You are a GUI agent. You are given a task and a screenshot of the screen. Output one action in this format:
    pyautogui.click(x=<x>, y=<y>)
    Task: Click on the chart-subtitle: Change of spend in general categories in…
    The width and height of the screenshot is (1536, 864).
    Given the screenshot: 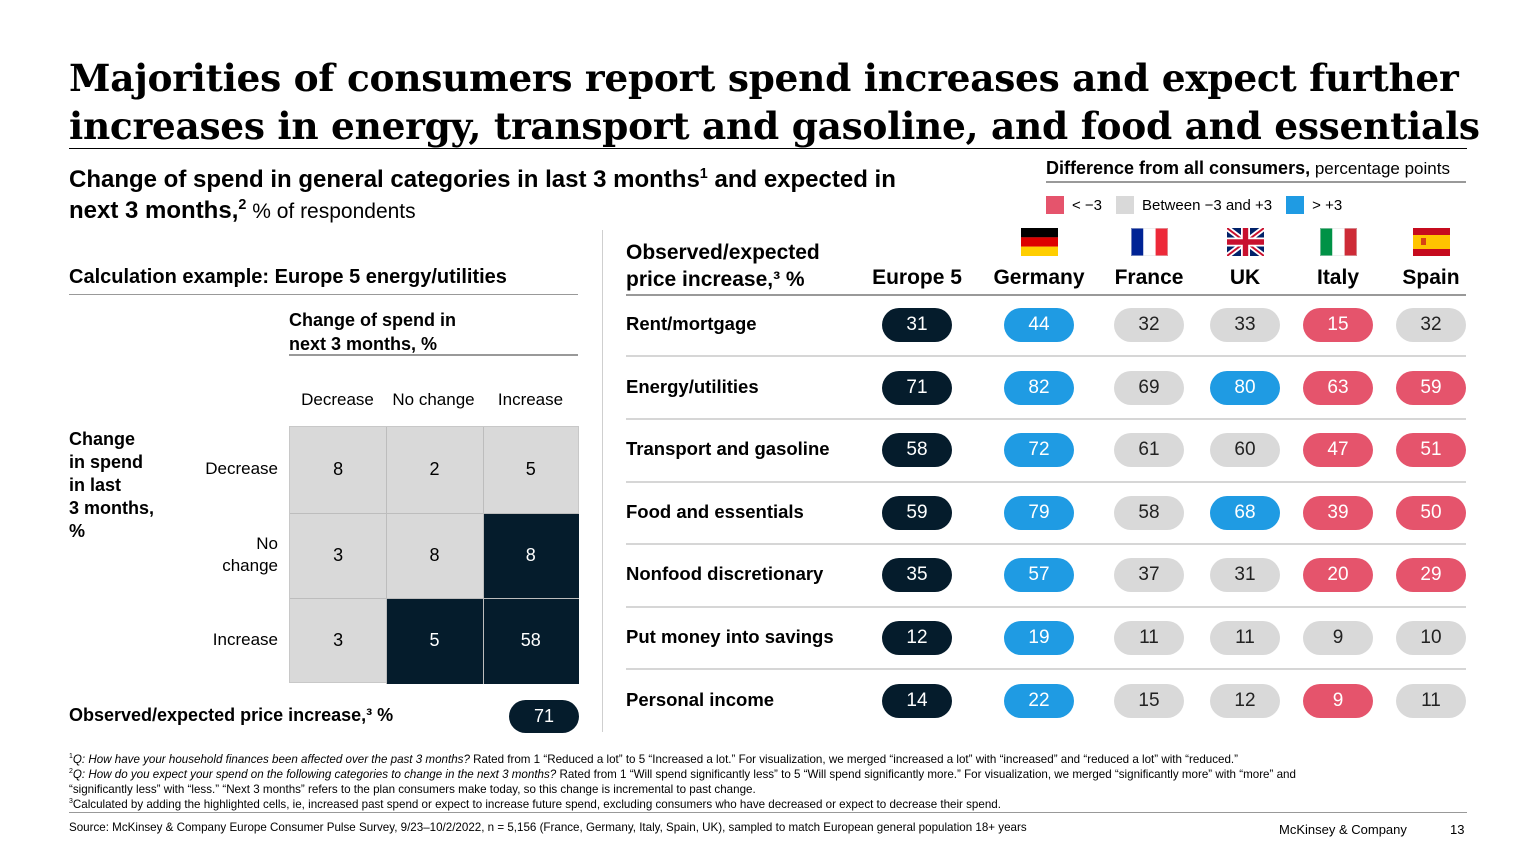 What is the action you would take?
    pyautogui.click(x=519, y=195)
    